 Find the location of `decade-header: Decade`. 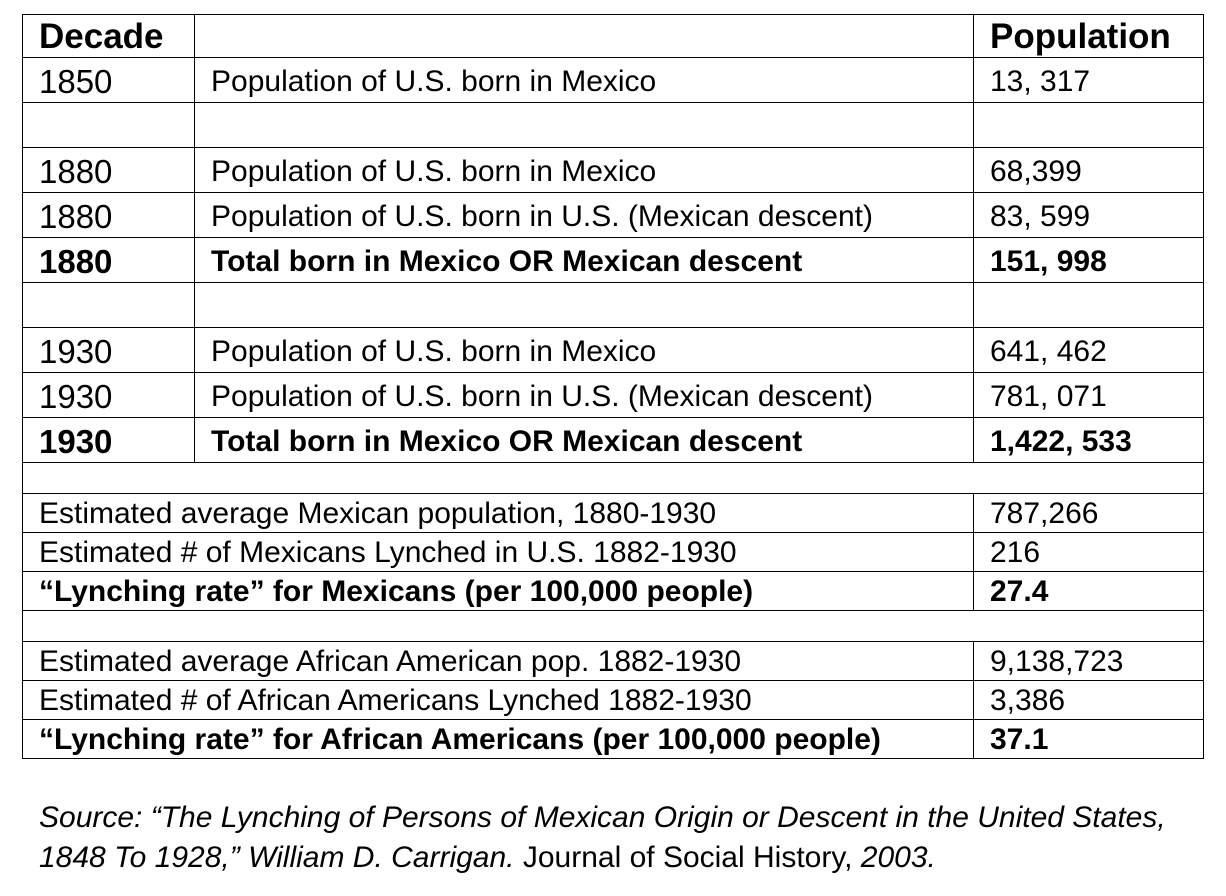

decade-header: Decade is located at coordinates (108, 36).